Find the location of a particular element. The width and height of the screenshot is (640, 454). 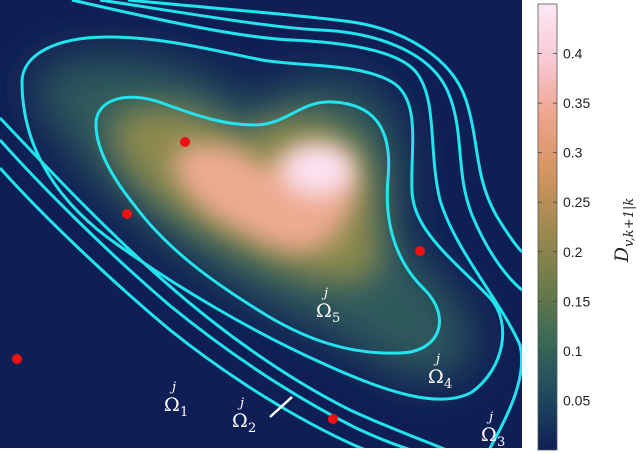

colorbar-tick-label: 0.2 is located at coordinates (573, 252).